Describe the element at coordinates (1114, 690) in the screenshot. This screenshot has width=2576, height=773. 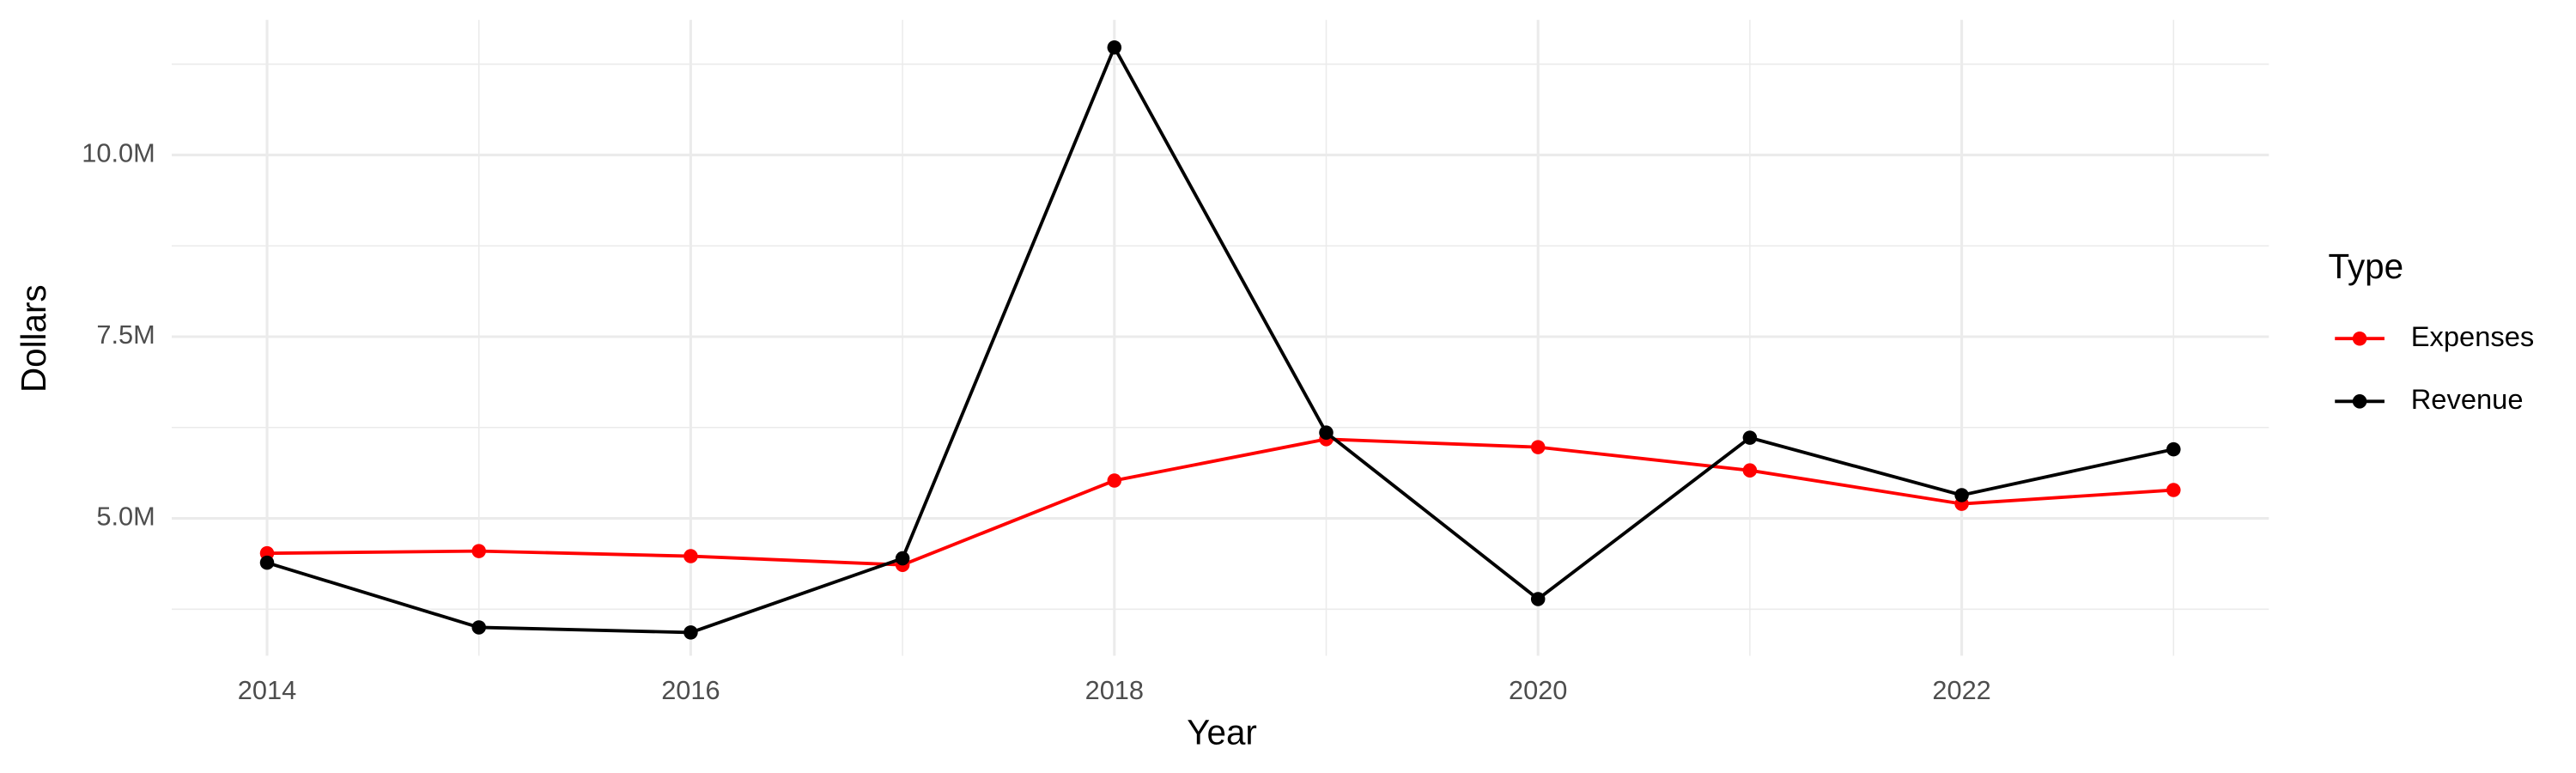
I see `x-tick-label: 2018` at that location.